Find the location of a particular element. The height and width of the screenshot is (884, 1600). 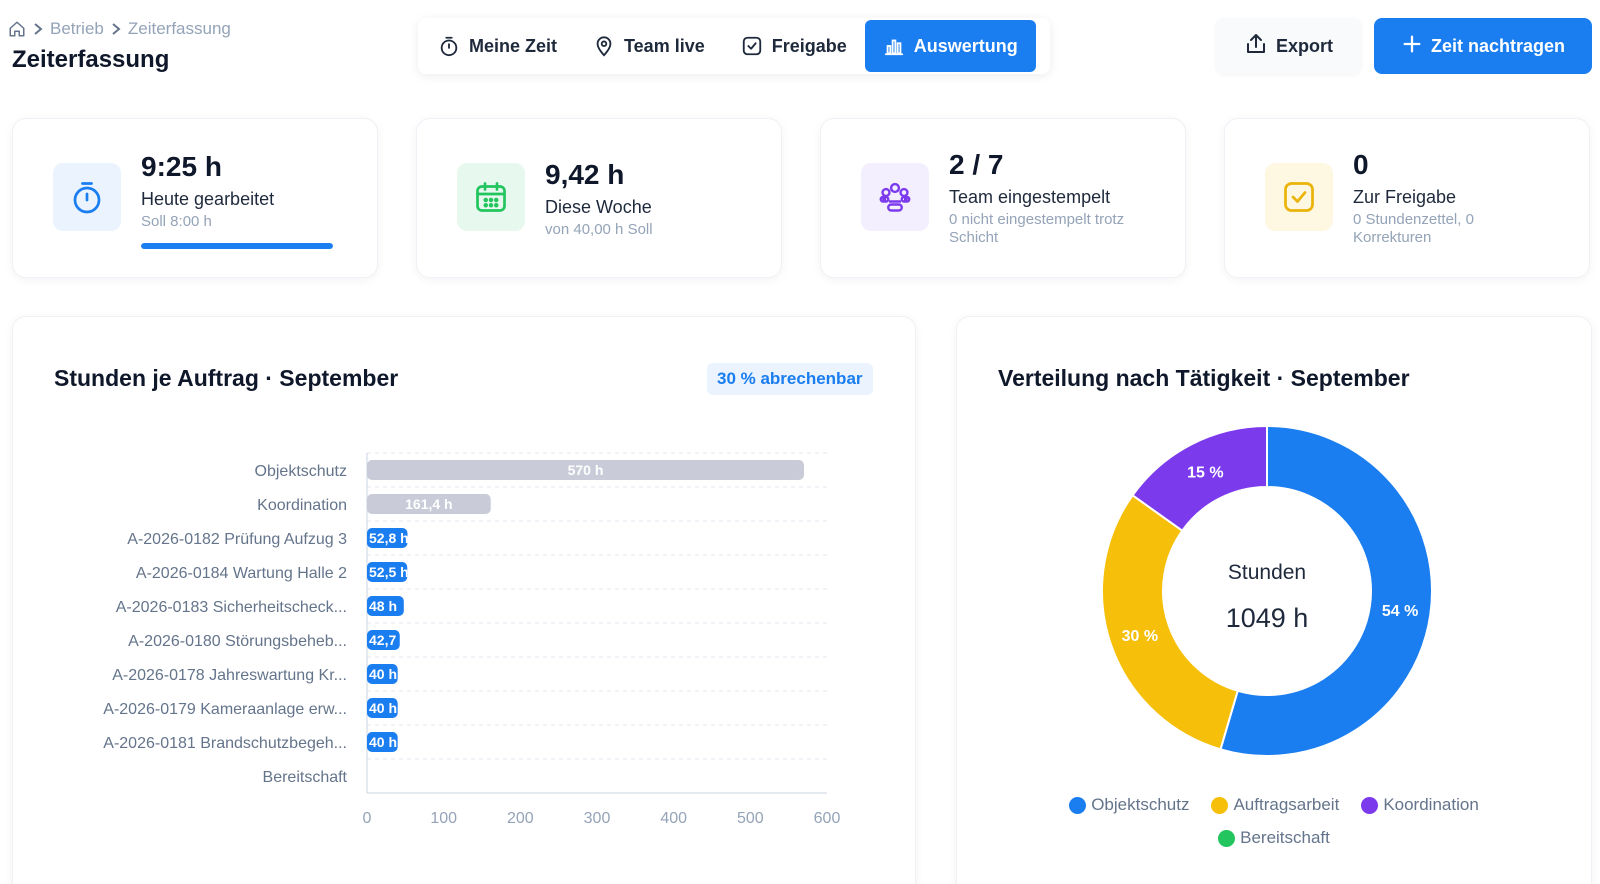

legend-item-objektschutz: Objektschutz is located at coordinates (1129, 805).